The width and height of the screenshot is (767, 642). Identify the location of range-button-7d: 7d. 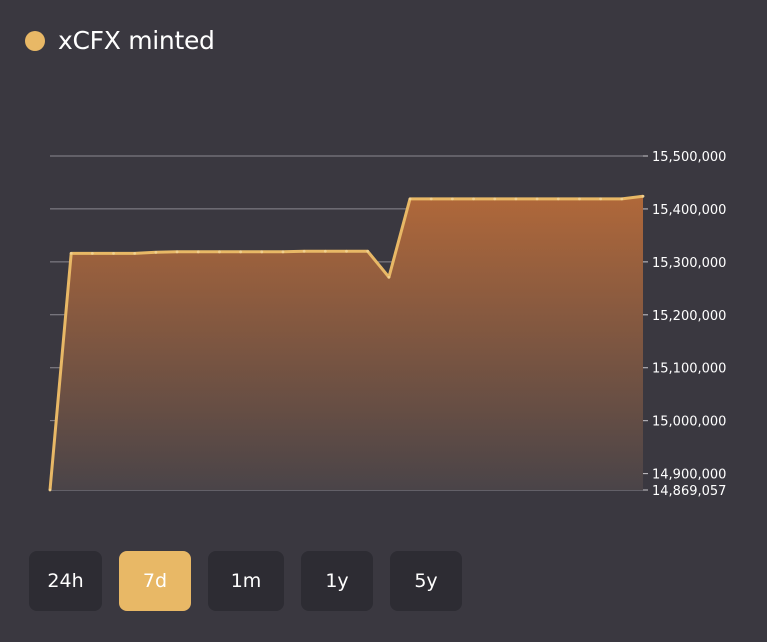
(155, 581).